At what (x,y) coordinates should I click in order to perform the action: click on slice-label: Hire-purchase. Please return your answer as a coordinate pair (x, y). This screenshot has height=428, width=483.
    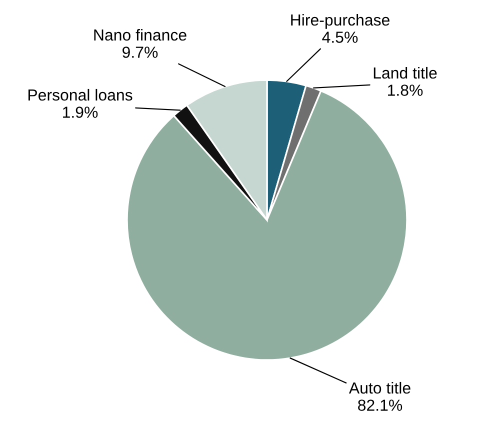
    Looking at the image, I should click on (340, 21).